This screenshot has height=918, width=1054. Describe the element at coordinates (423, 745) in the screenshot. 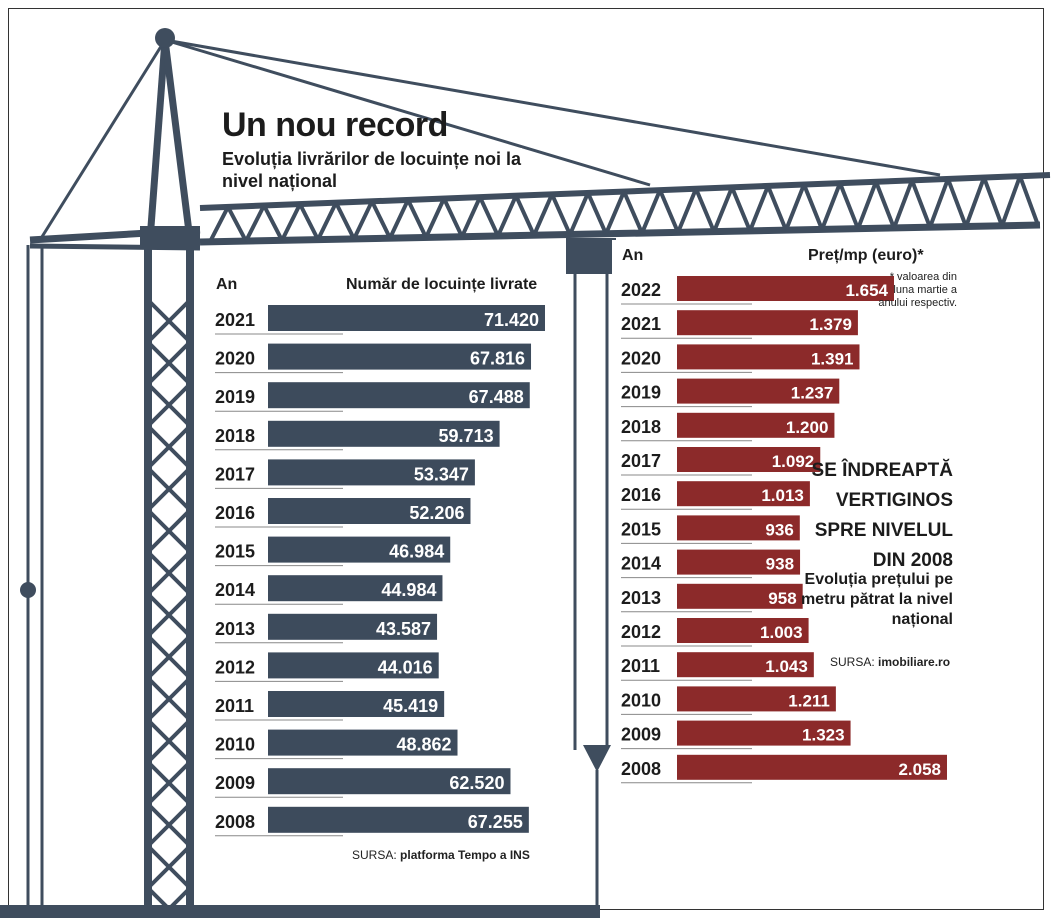

I see `bar-value-label: 48.862` at that location.